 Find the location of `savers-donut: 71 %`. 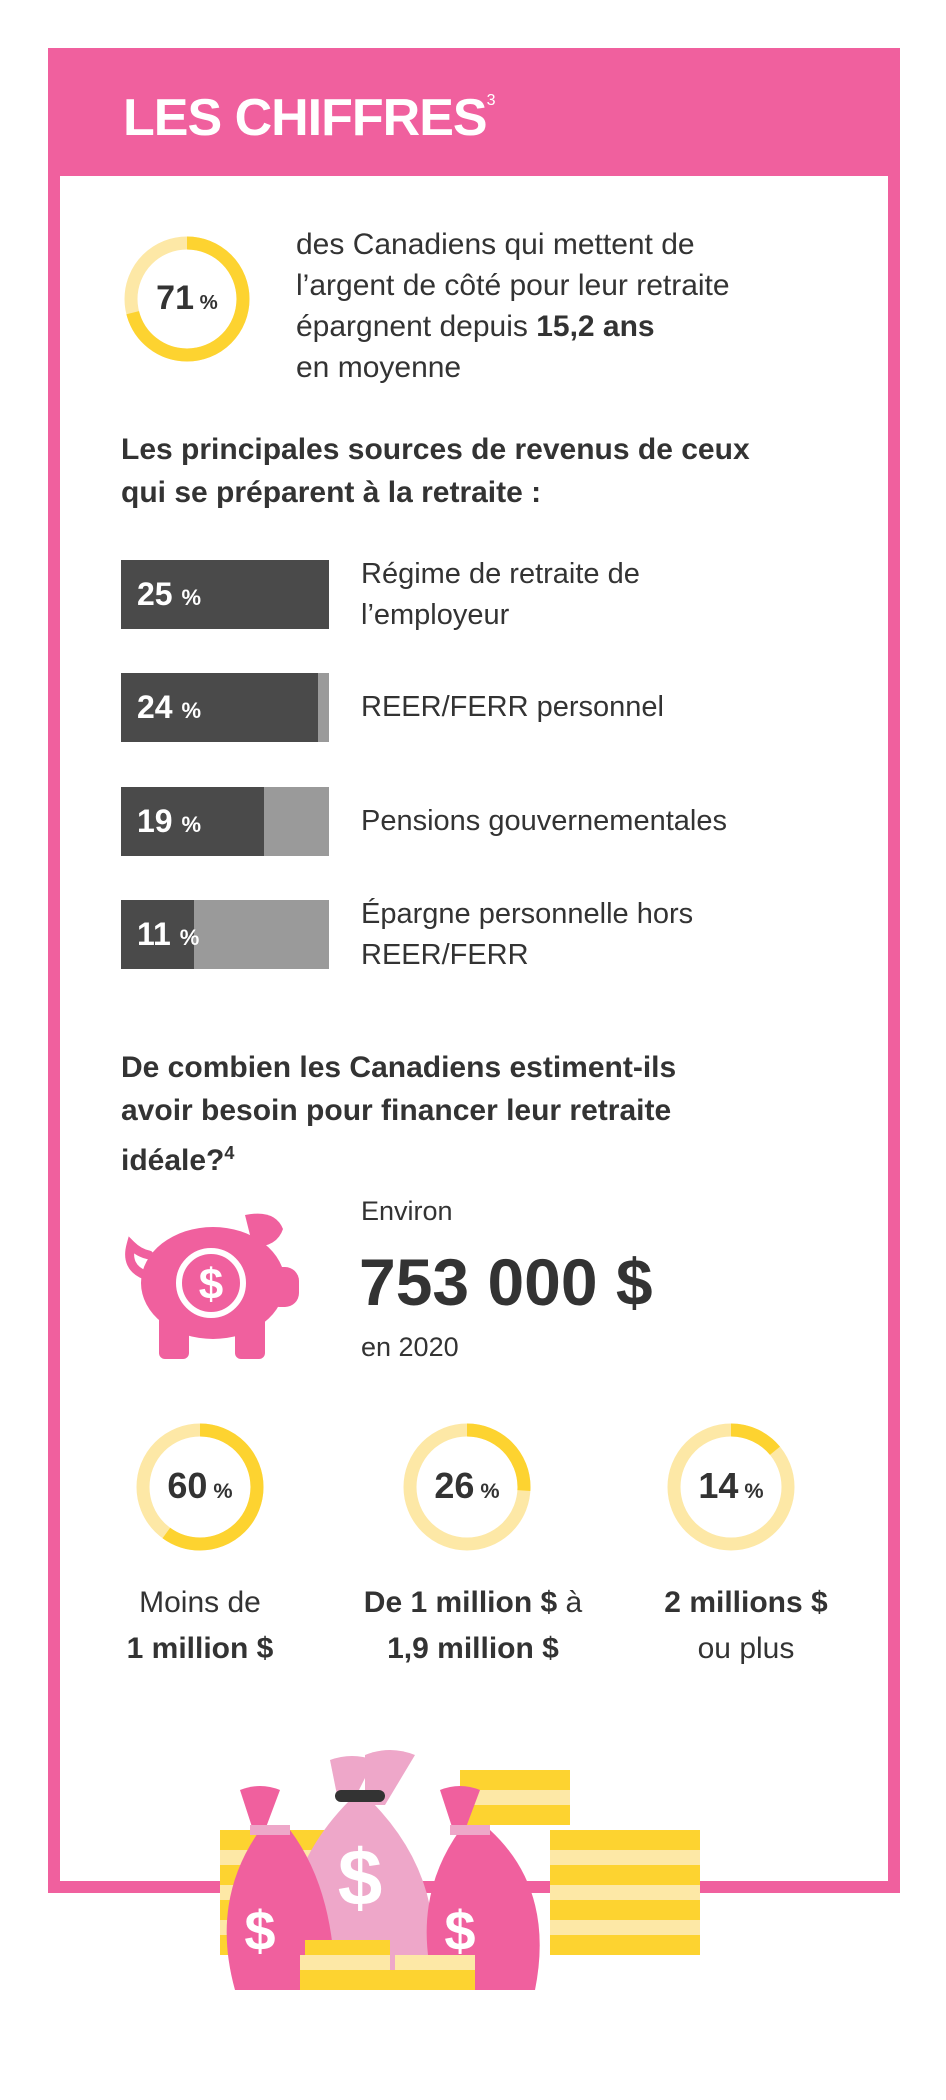

savers-donut: 71 % is located at coordinates (187, 299).